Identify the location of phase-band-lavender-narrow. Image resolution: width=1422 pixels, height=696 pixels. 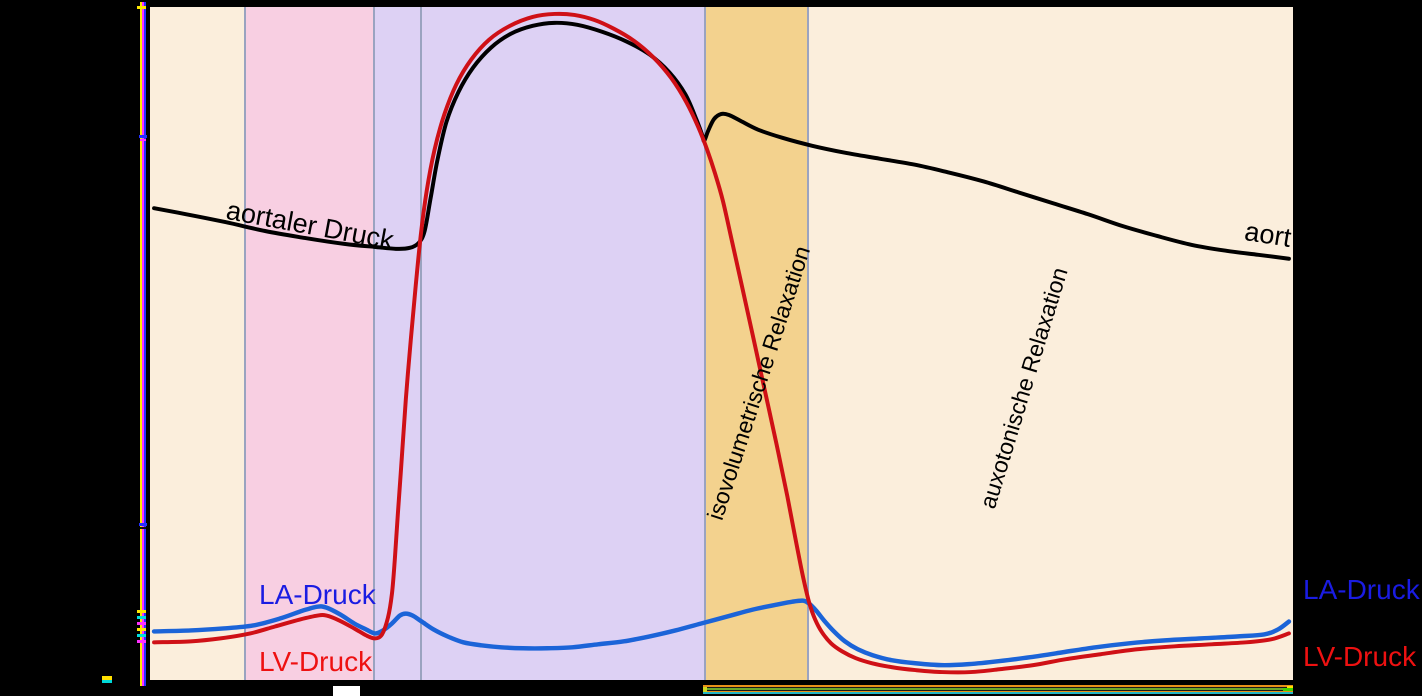
(397, 343).